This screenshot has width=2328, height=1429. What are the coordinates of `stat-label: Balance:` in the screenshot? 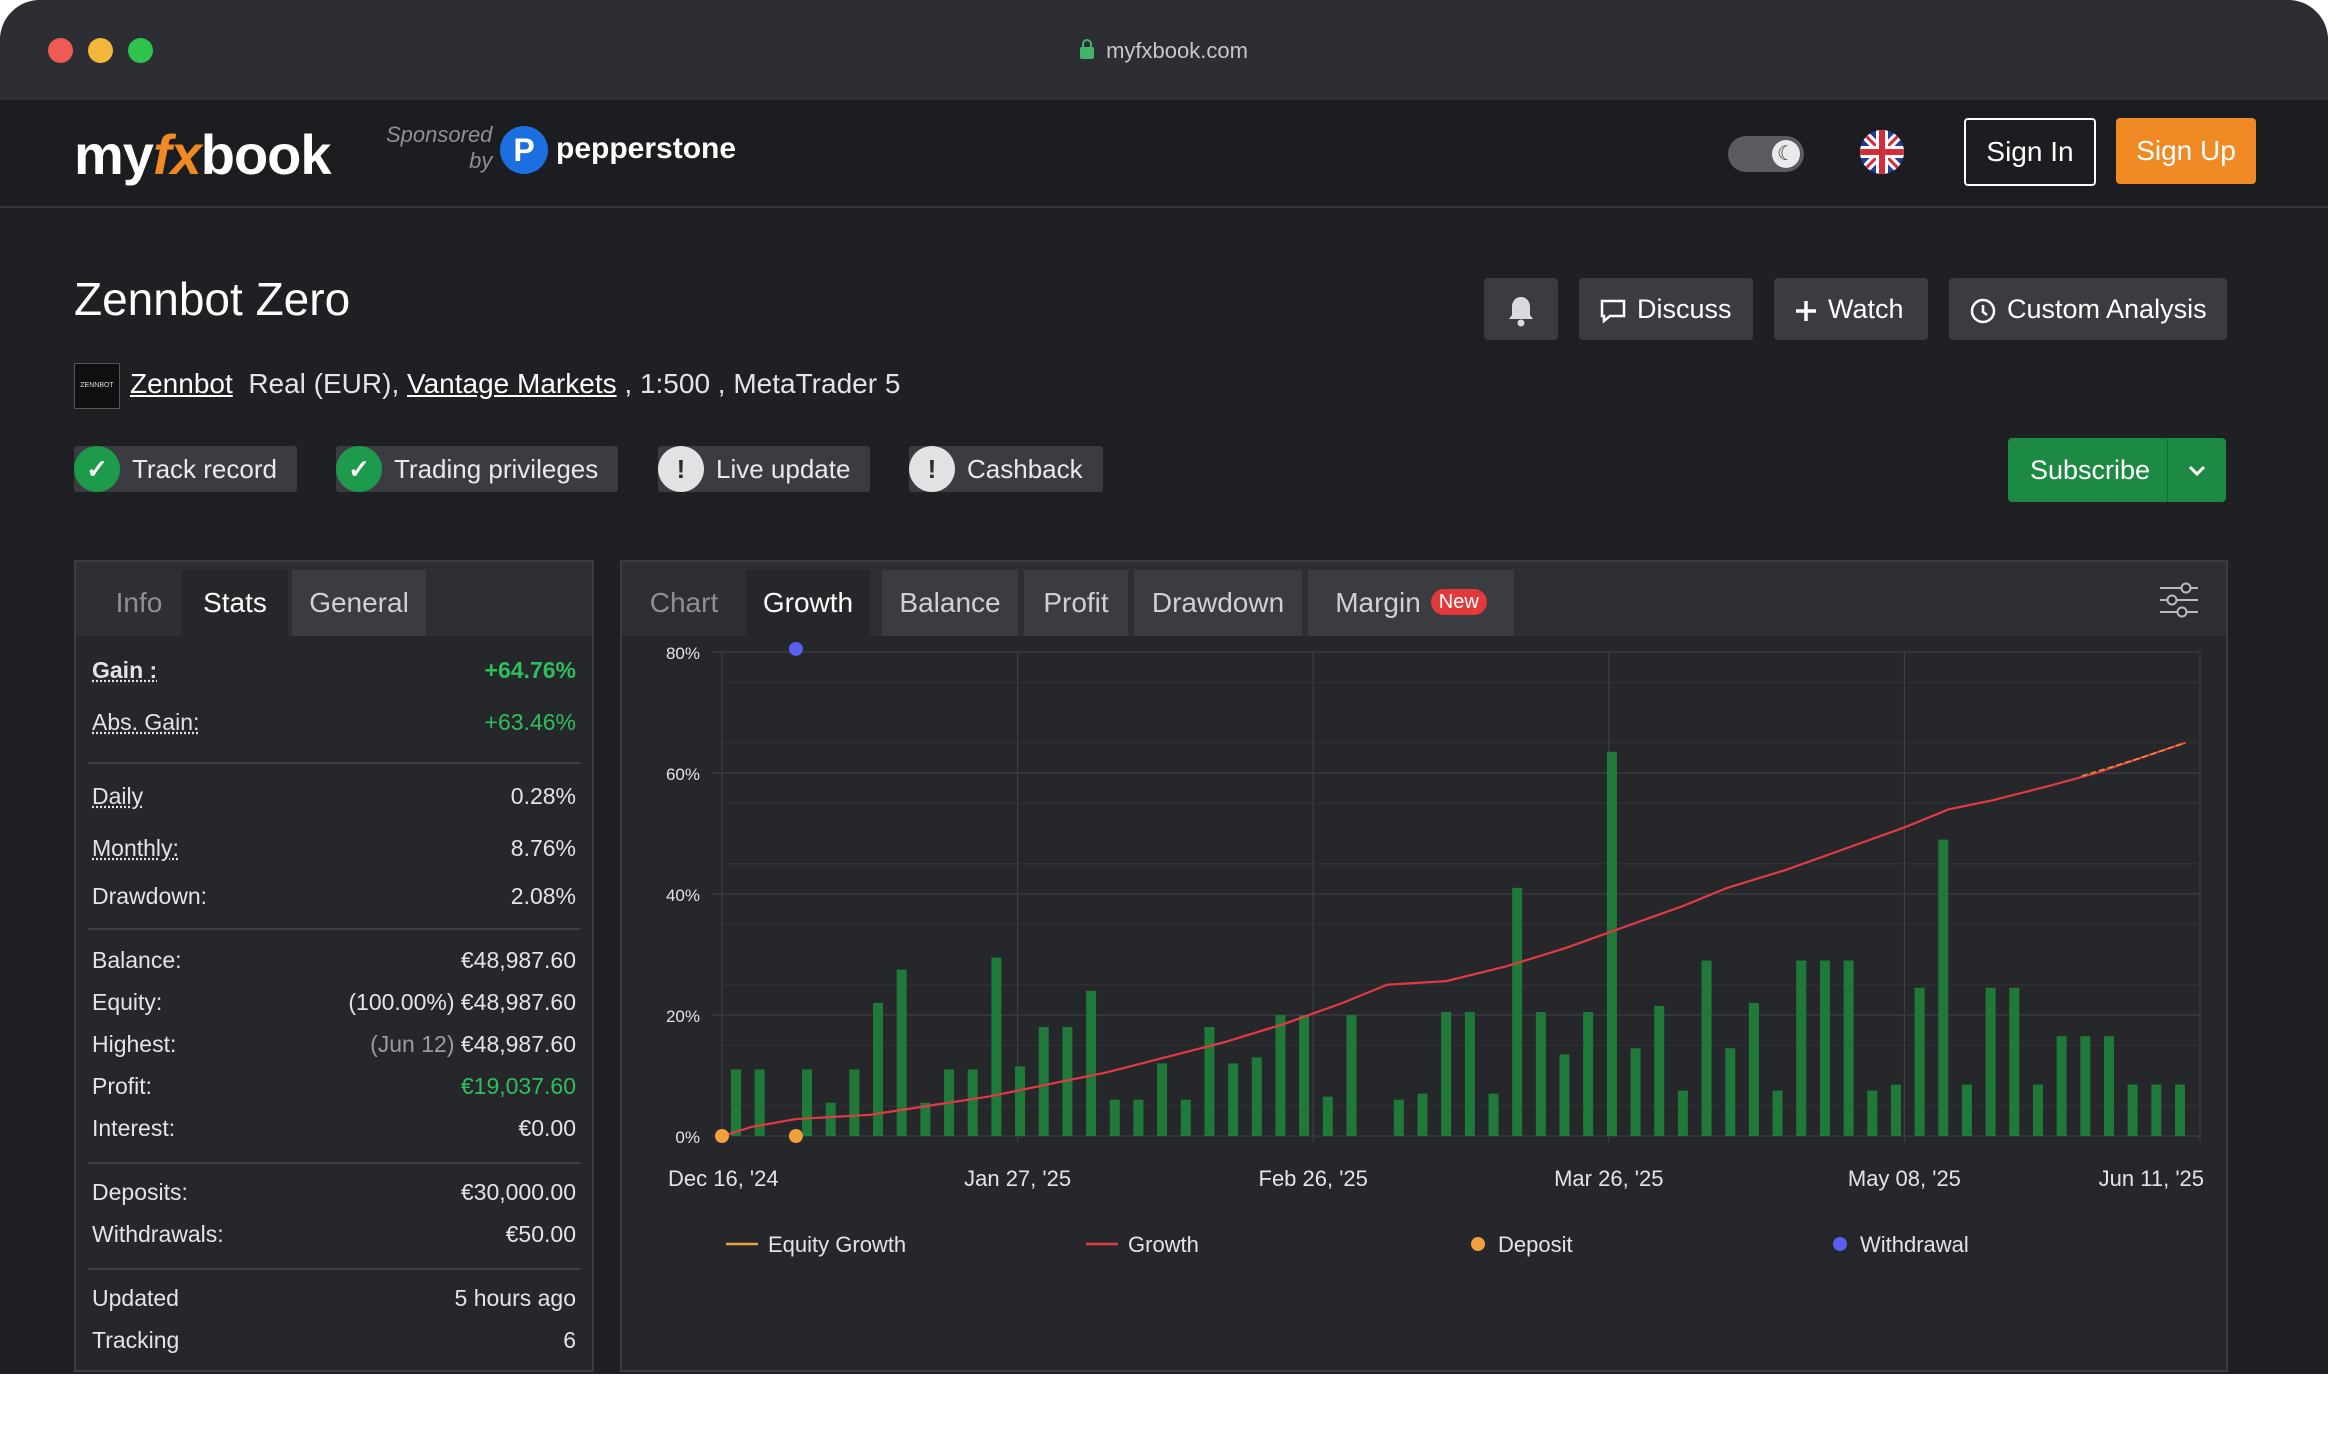 It's located at (137, 960).